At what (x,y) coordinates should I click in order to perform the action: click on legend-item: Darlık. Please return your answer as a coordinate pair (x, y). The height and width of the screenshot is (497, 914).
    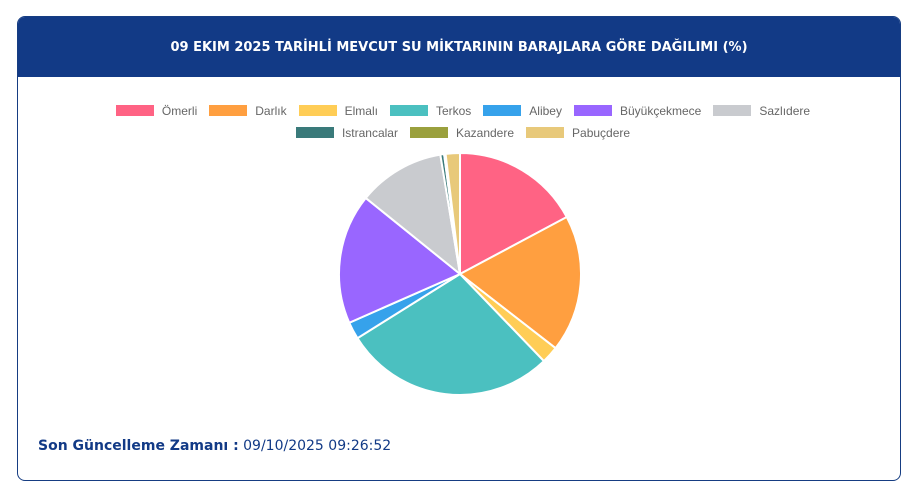
    Looking at the image, I should click on (248, 110).